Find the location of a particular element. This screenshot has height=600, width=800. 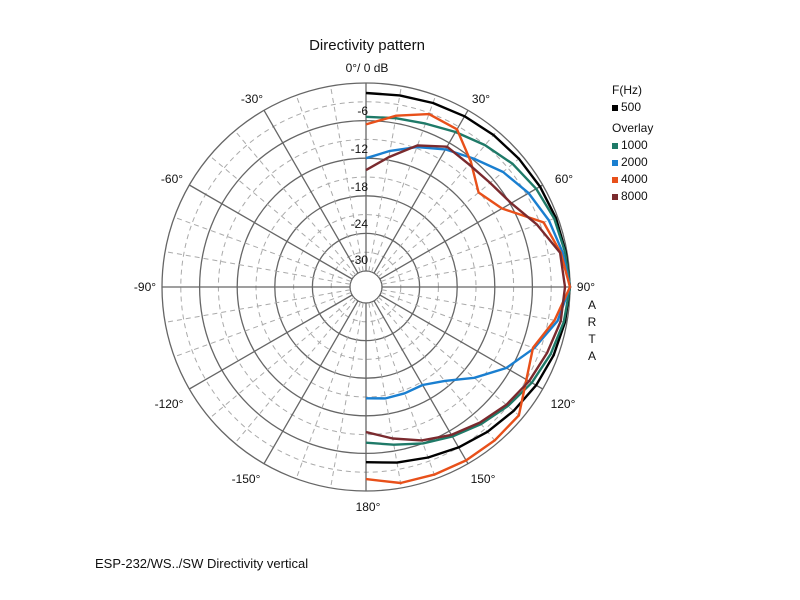

angle-label-180: 180° is located at coordinates (368, 507).